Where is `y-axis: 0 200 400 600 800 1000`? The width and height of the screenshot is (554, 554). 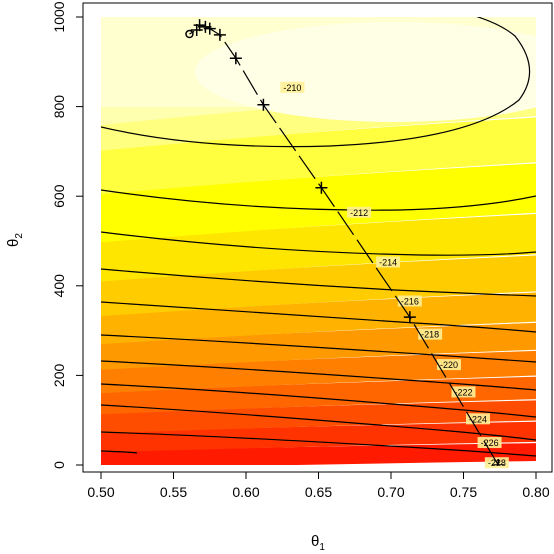
y-axis: 0 200 400 600 800 1000 is located at coordinates (67, 235).